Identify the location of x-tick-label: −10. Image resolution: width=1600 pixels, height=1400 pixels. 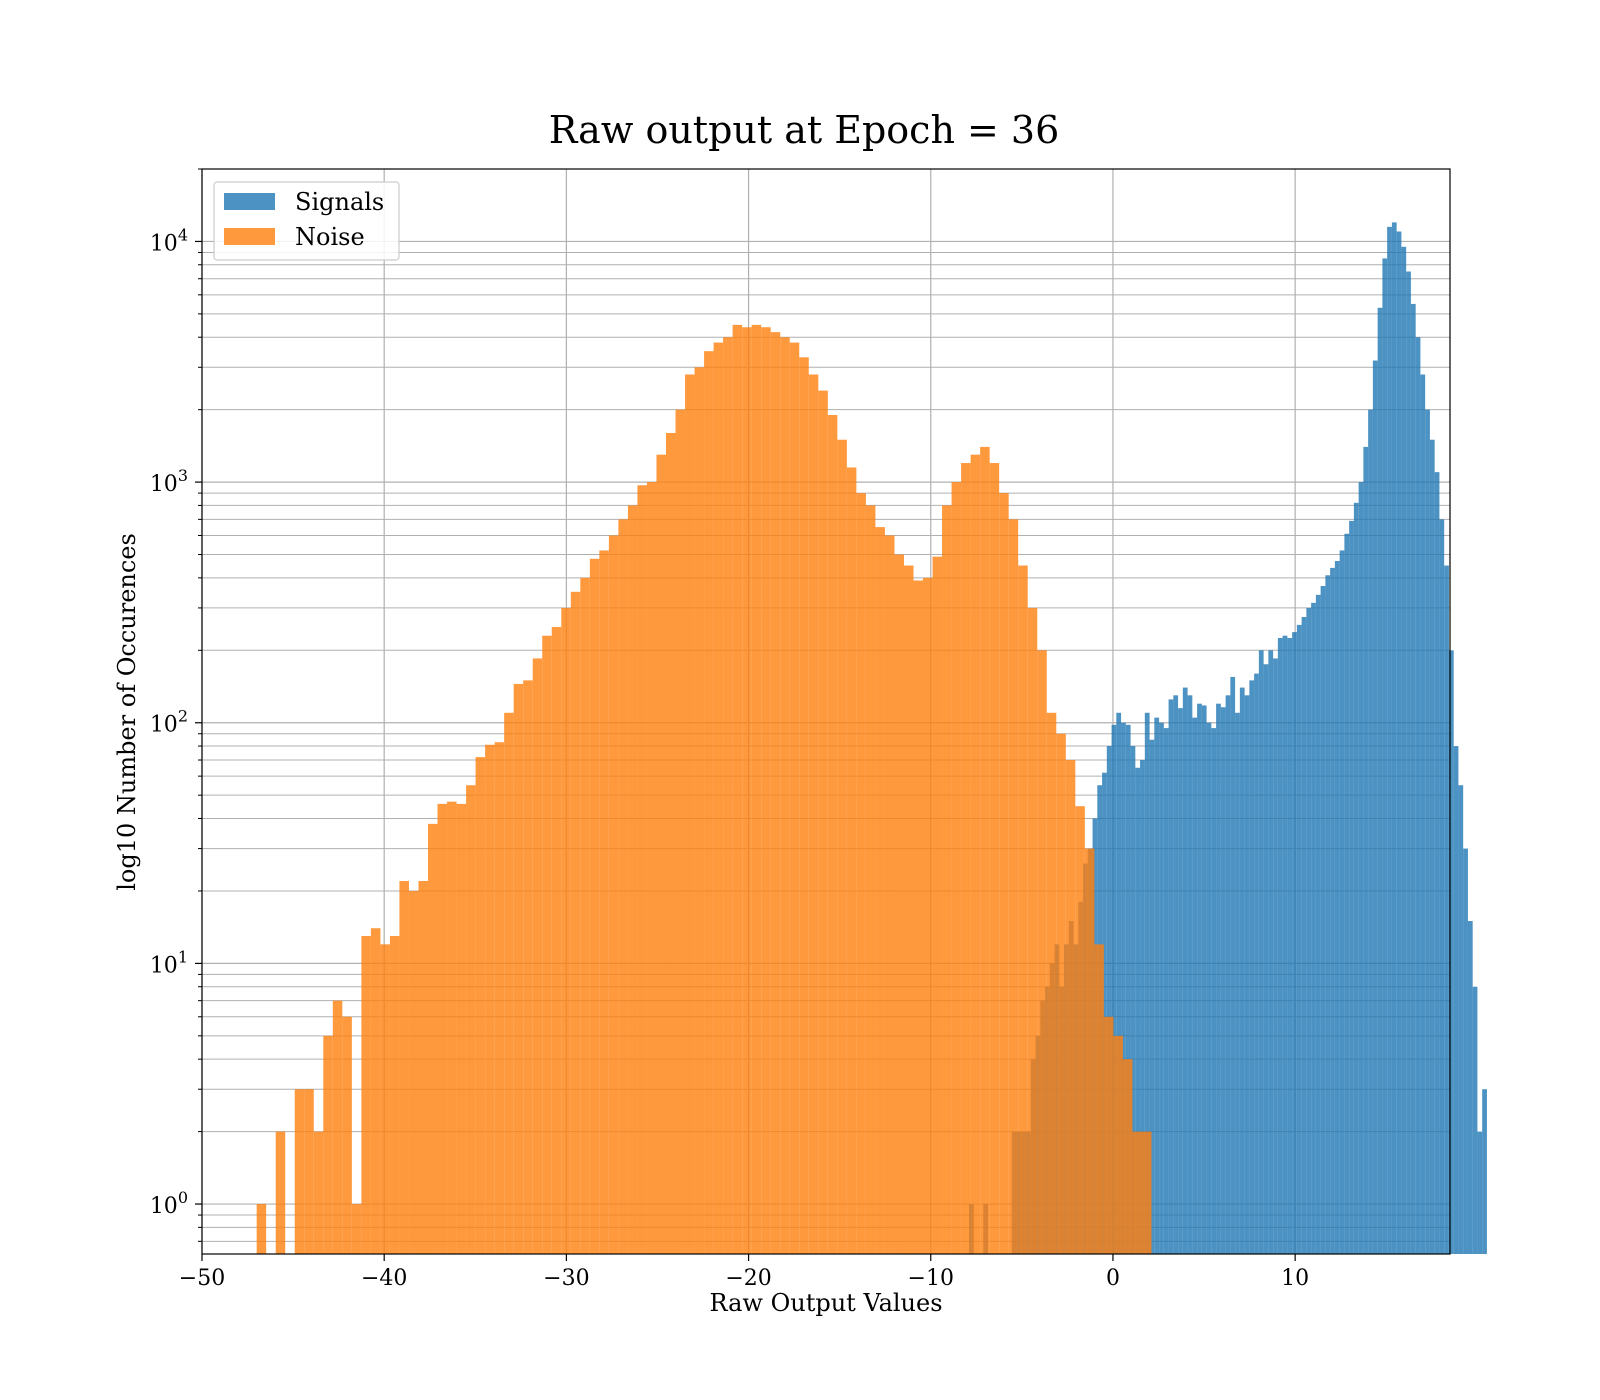
(931, 1278).